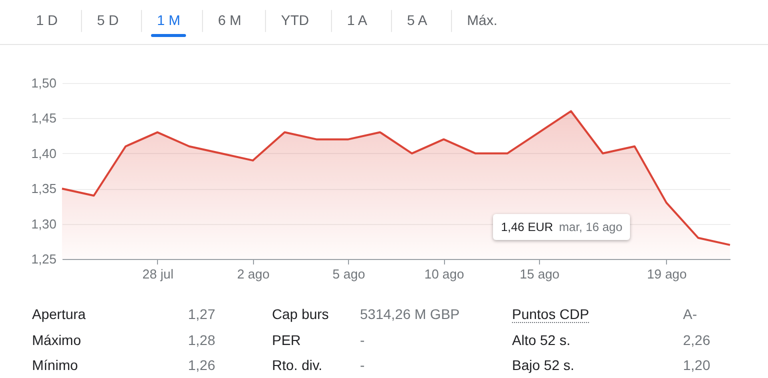 The width and height of the screenshot is (768, 378). I want to click on text: Máx., so click(482, 20).